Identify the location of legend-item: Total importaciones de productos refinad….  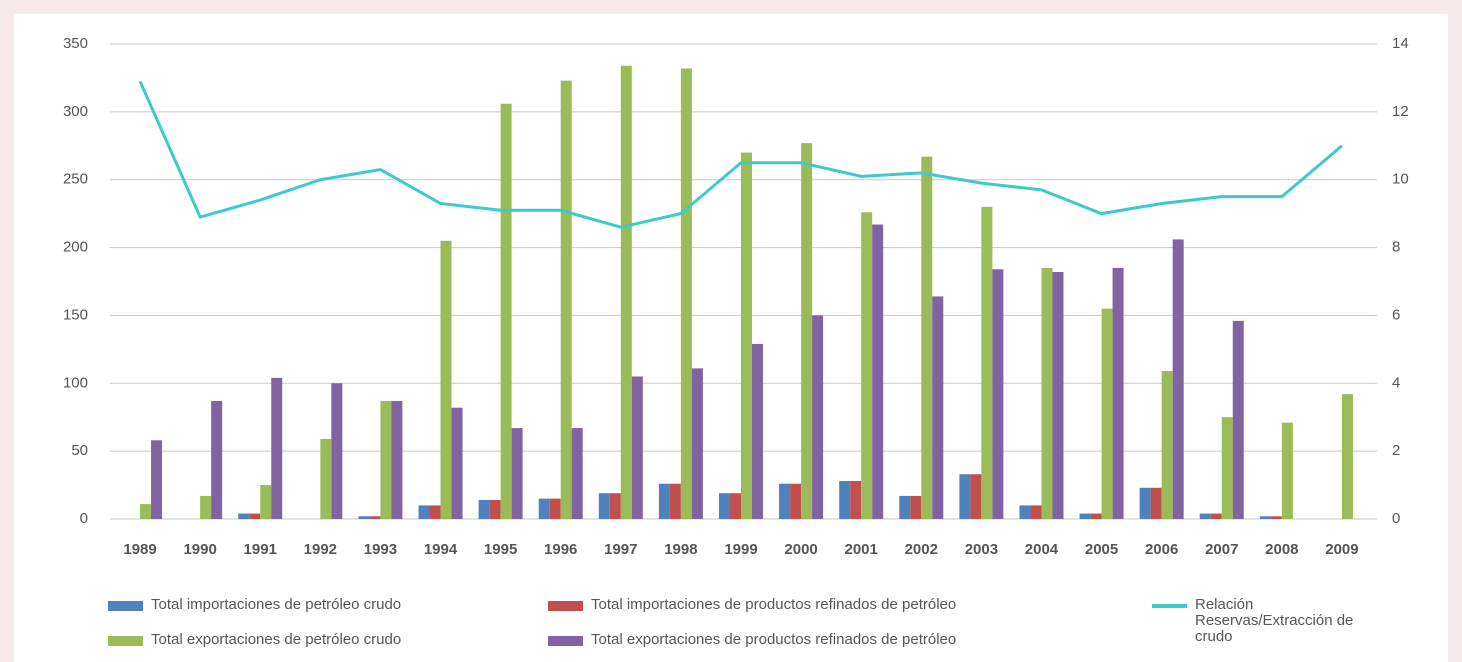
(752, 605).